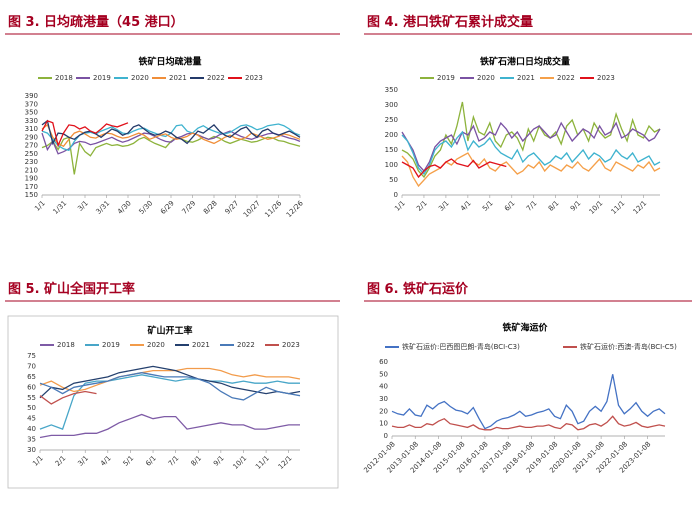 The height and width of the screenshot is (509, 694). Describe the element at coordinates (532, 206) in the screenshot. I see `x-tick-label: 7/1` at that location.